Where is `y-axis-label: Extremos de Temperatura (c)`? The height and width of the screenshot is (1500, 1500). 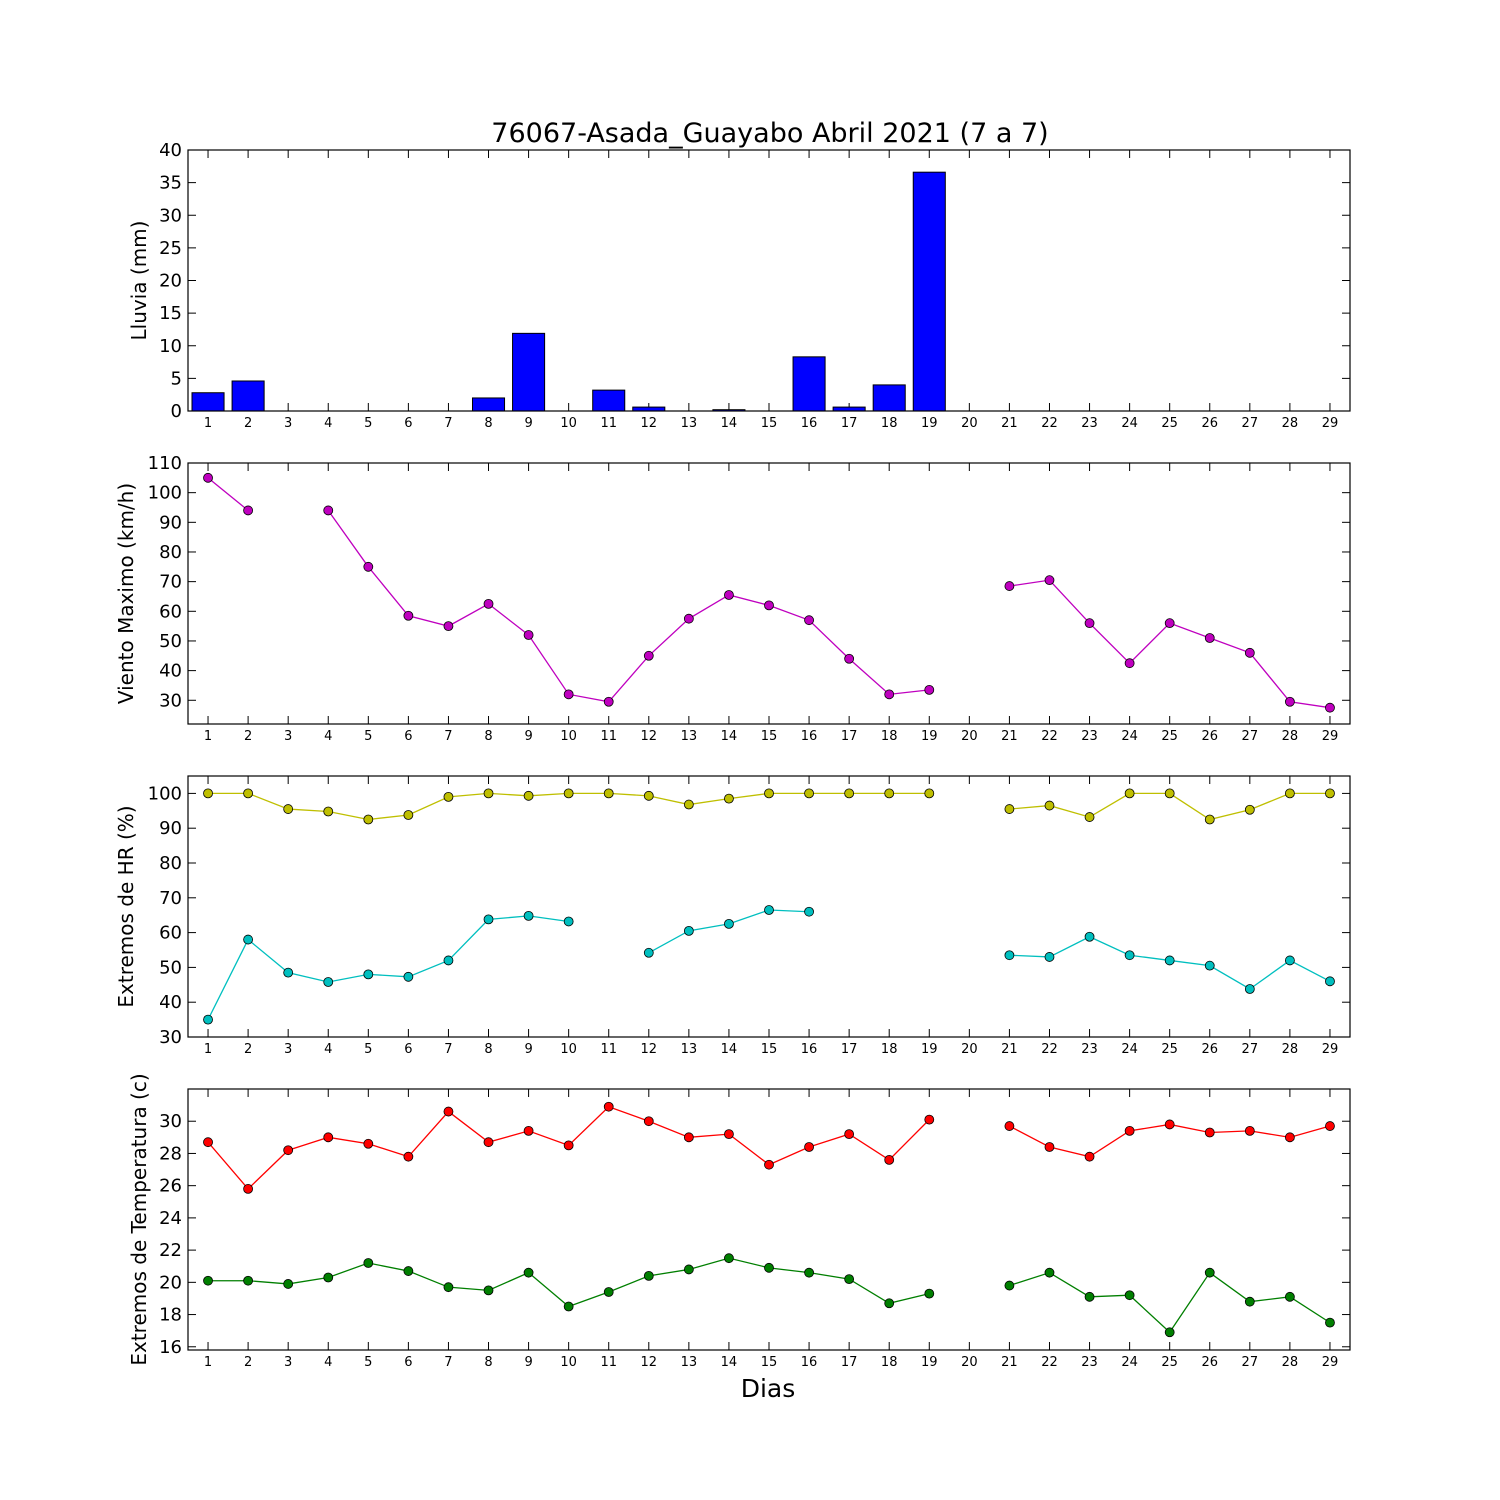 y-axis-label: Extremos de Temperatura (c) is located at coordinates (139, 1219).